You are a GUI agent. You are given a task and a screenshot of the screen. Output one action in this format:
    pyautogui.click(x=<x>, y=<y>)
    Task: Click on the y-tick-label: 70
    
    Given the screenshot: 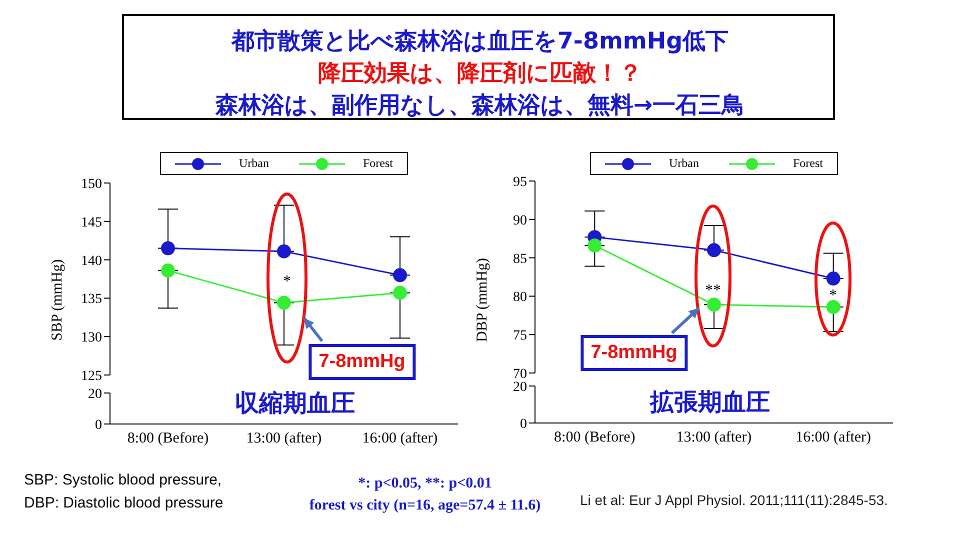 What is the action you would take?
    pyautogui.click(x=520, y=374)
    